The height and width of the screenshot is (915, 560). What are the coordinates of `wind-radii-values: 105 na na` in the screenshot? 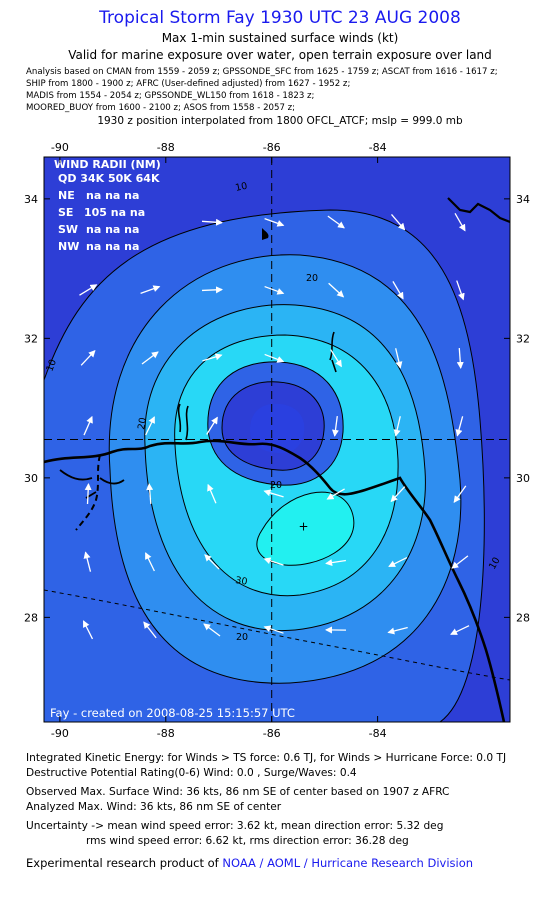 It's located at (114, 212).